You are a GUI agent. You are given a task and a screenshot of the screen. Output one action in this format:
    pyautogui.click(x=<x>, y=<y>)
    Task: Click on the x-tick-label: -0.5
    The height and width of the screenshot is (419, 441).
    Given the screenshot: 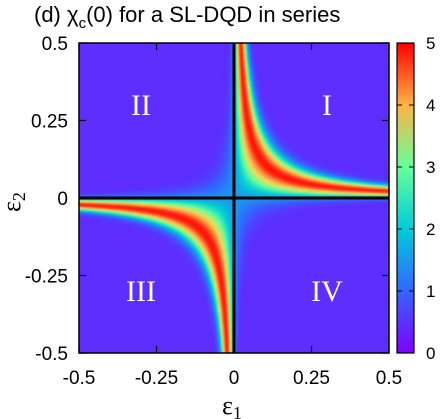 What is the action you would take?
    pyautogui.click(x=79, y=378)
    